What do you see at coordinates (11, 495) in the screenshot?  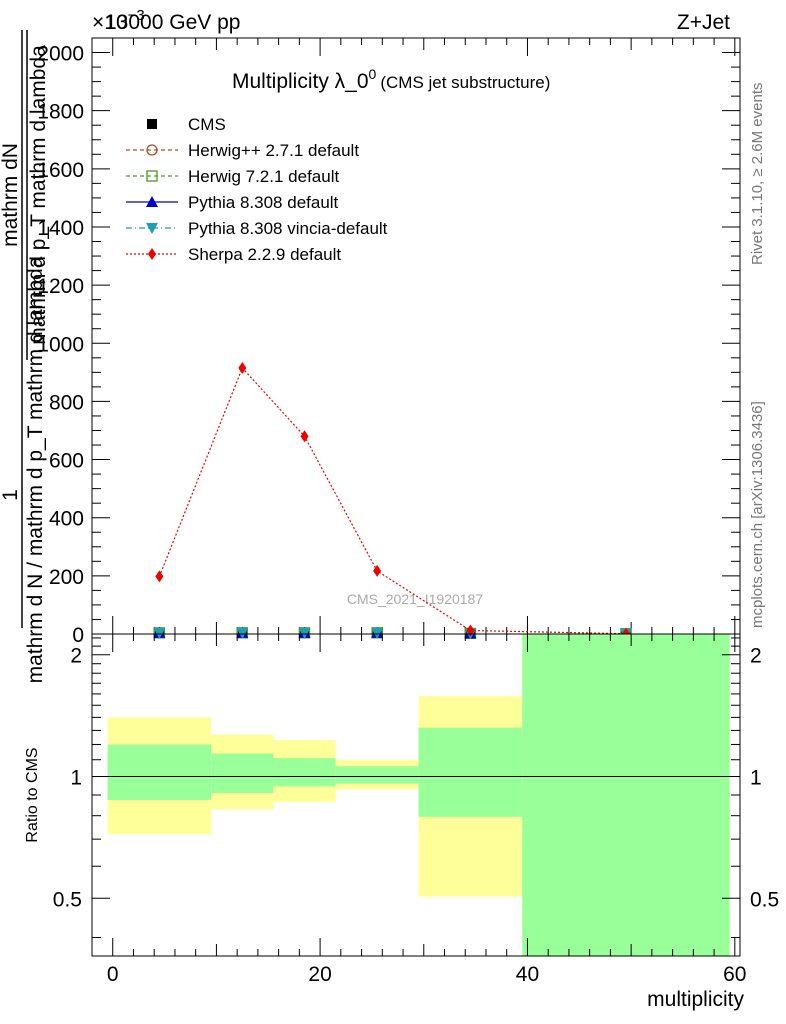 I see `y-label-numerator: 1` at bounding box center [11, 495].